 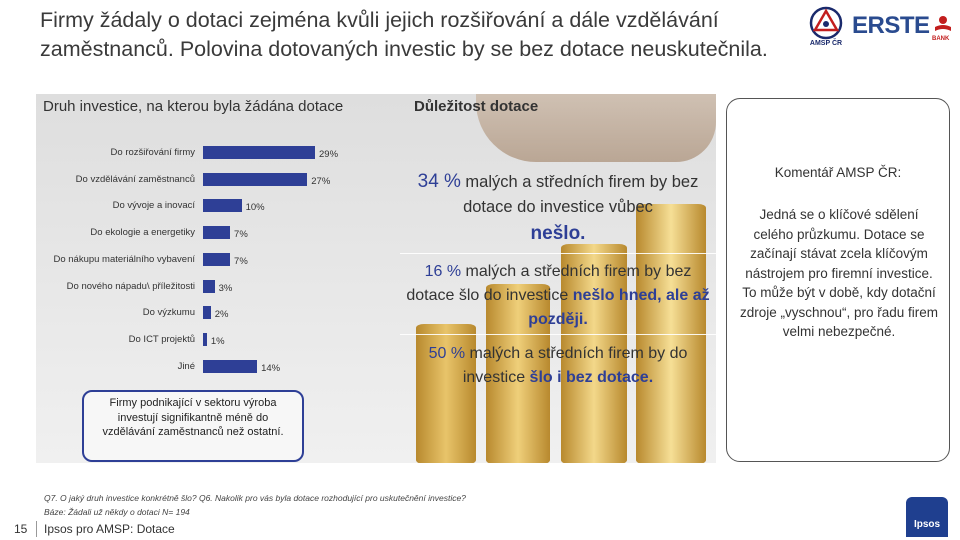 I want to click on amsp-logo-text: AMSP ČR, so click(x=826, y=43).